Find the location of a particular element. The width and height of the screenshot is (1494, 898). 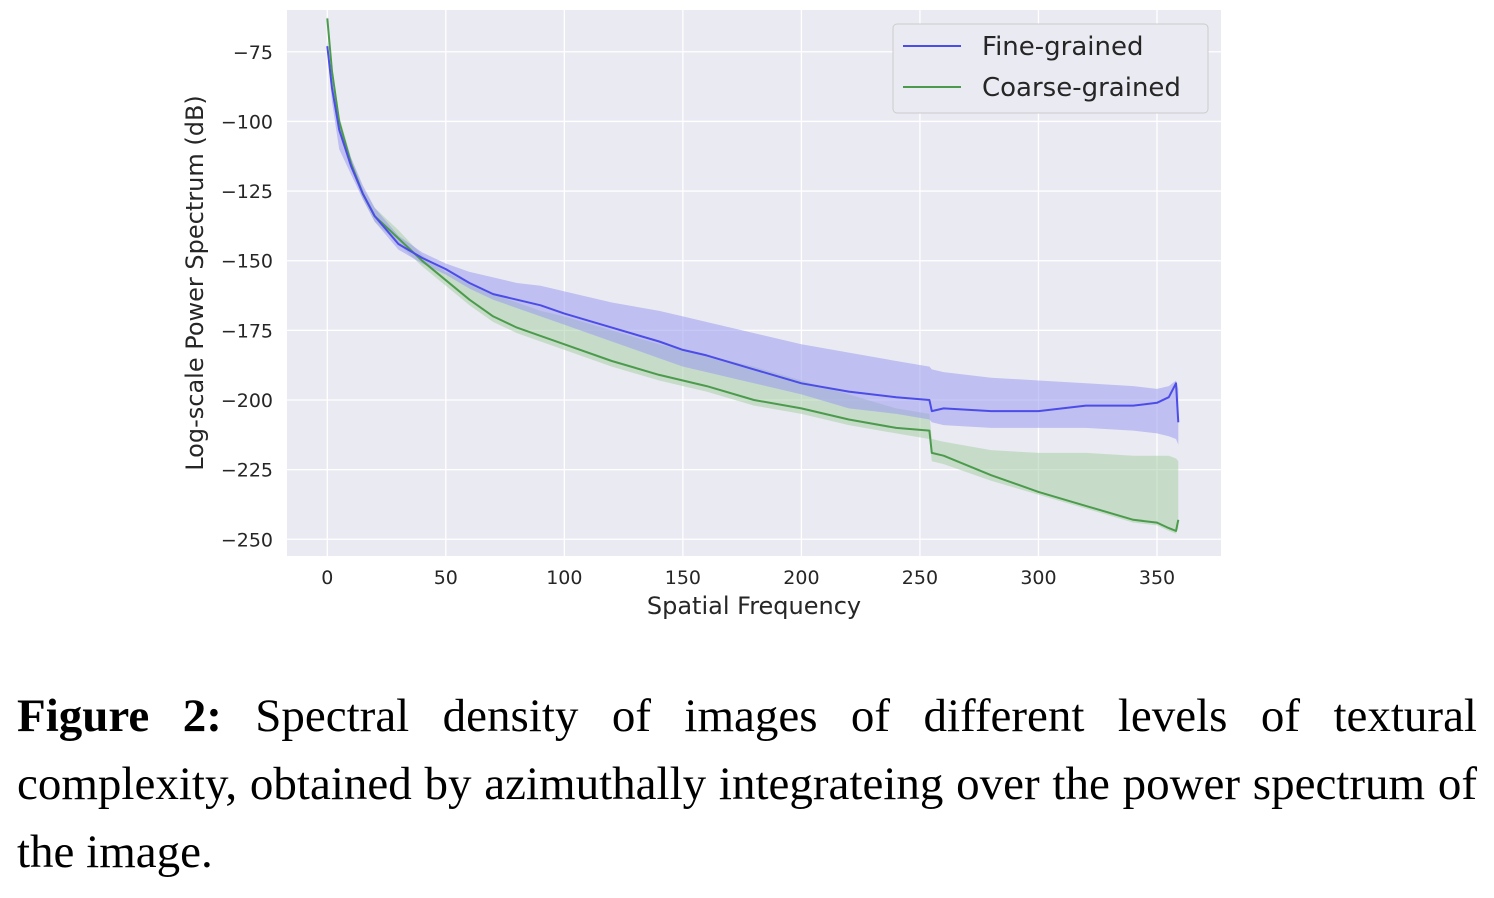

x-tick-label: 100 is located at coordinates (564, 578).